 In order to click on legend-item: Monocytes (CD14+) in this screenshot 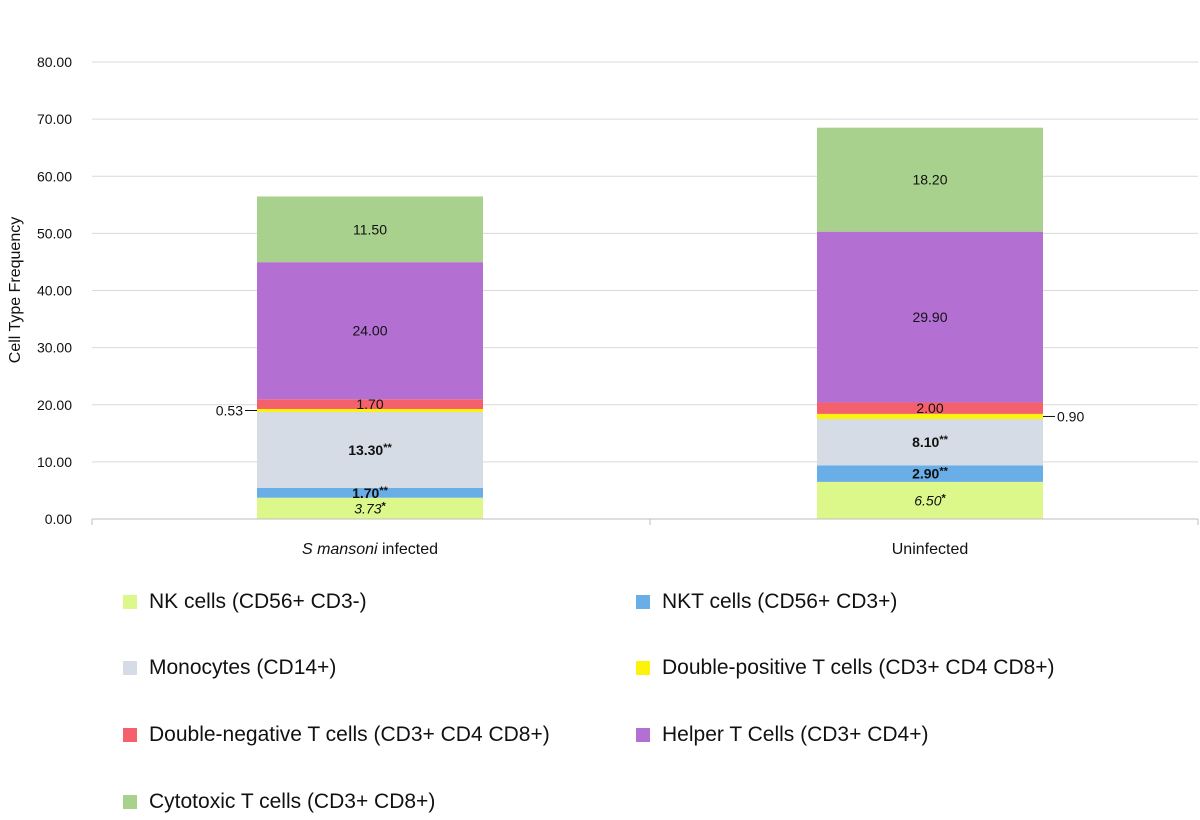, I will do `click(229, 668)`.